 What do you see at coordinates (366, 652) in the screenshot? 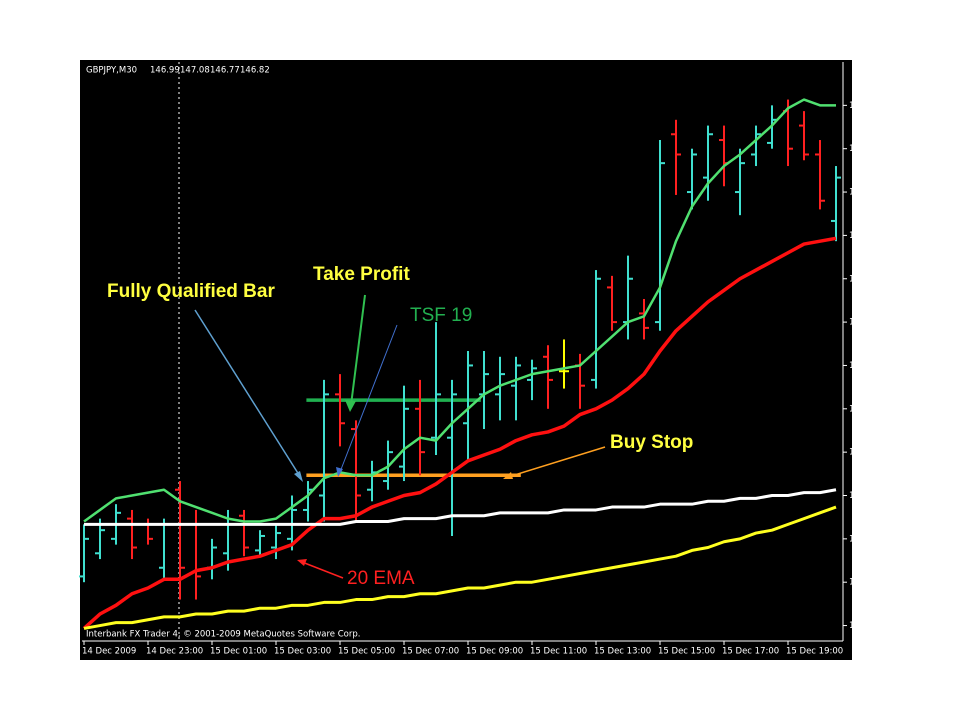
I see `x-tick-label: 15 Dec 05:00` at bounding box center [366, 652].